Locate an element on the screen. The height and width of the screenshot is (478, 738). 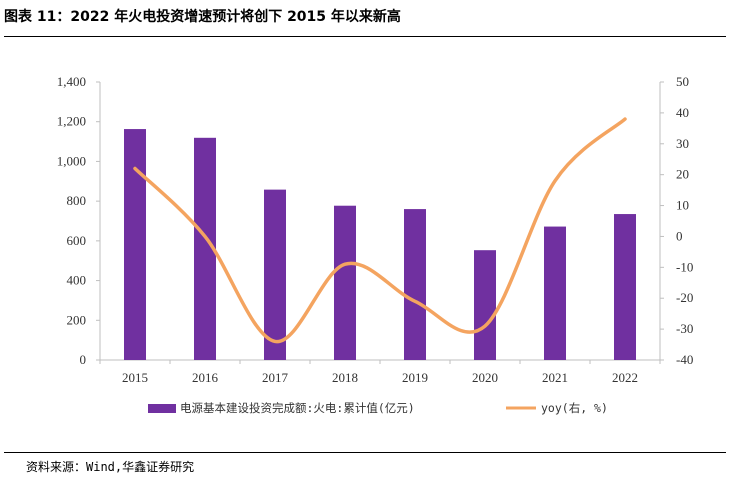
bar-2017 is located at coordinates (275, 274).